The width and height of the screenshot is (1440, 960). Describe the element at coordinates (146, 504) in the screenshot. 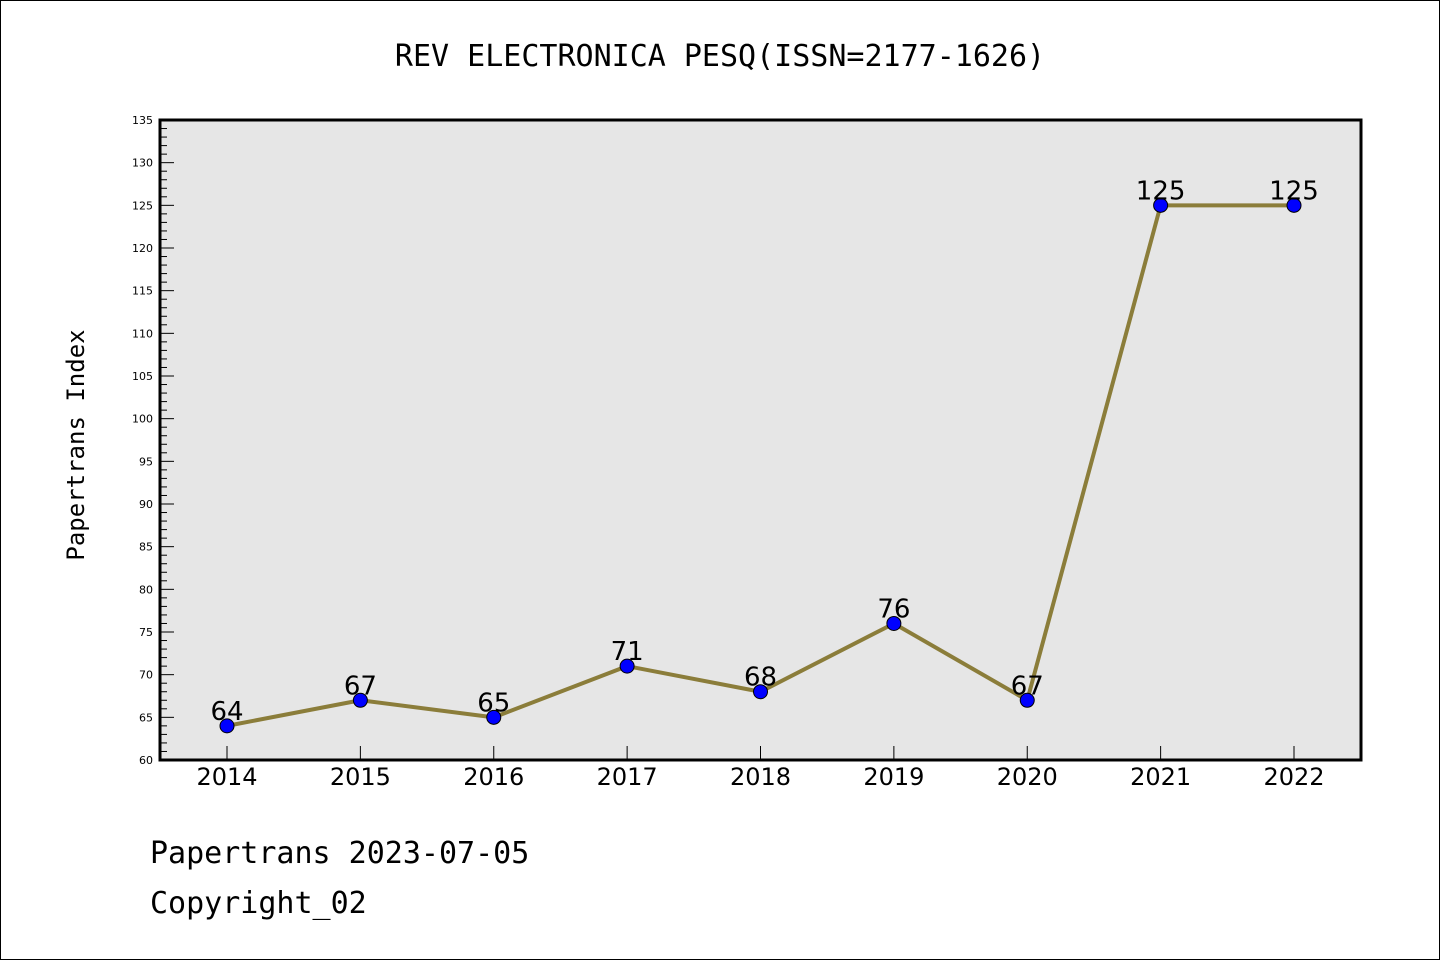

I see `y-tick-label: 90` at that location.